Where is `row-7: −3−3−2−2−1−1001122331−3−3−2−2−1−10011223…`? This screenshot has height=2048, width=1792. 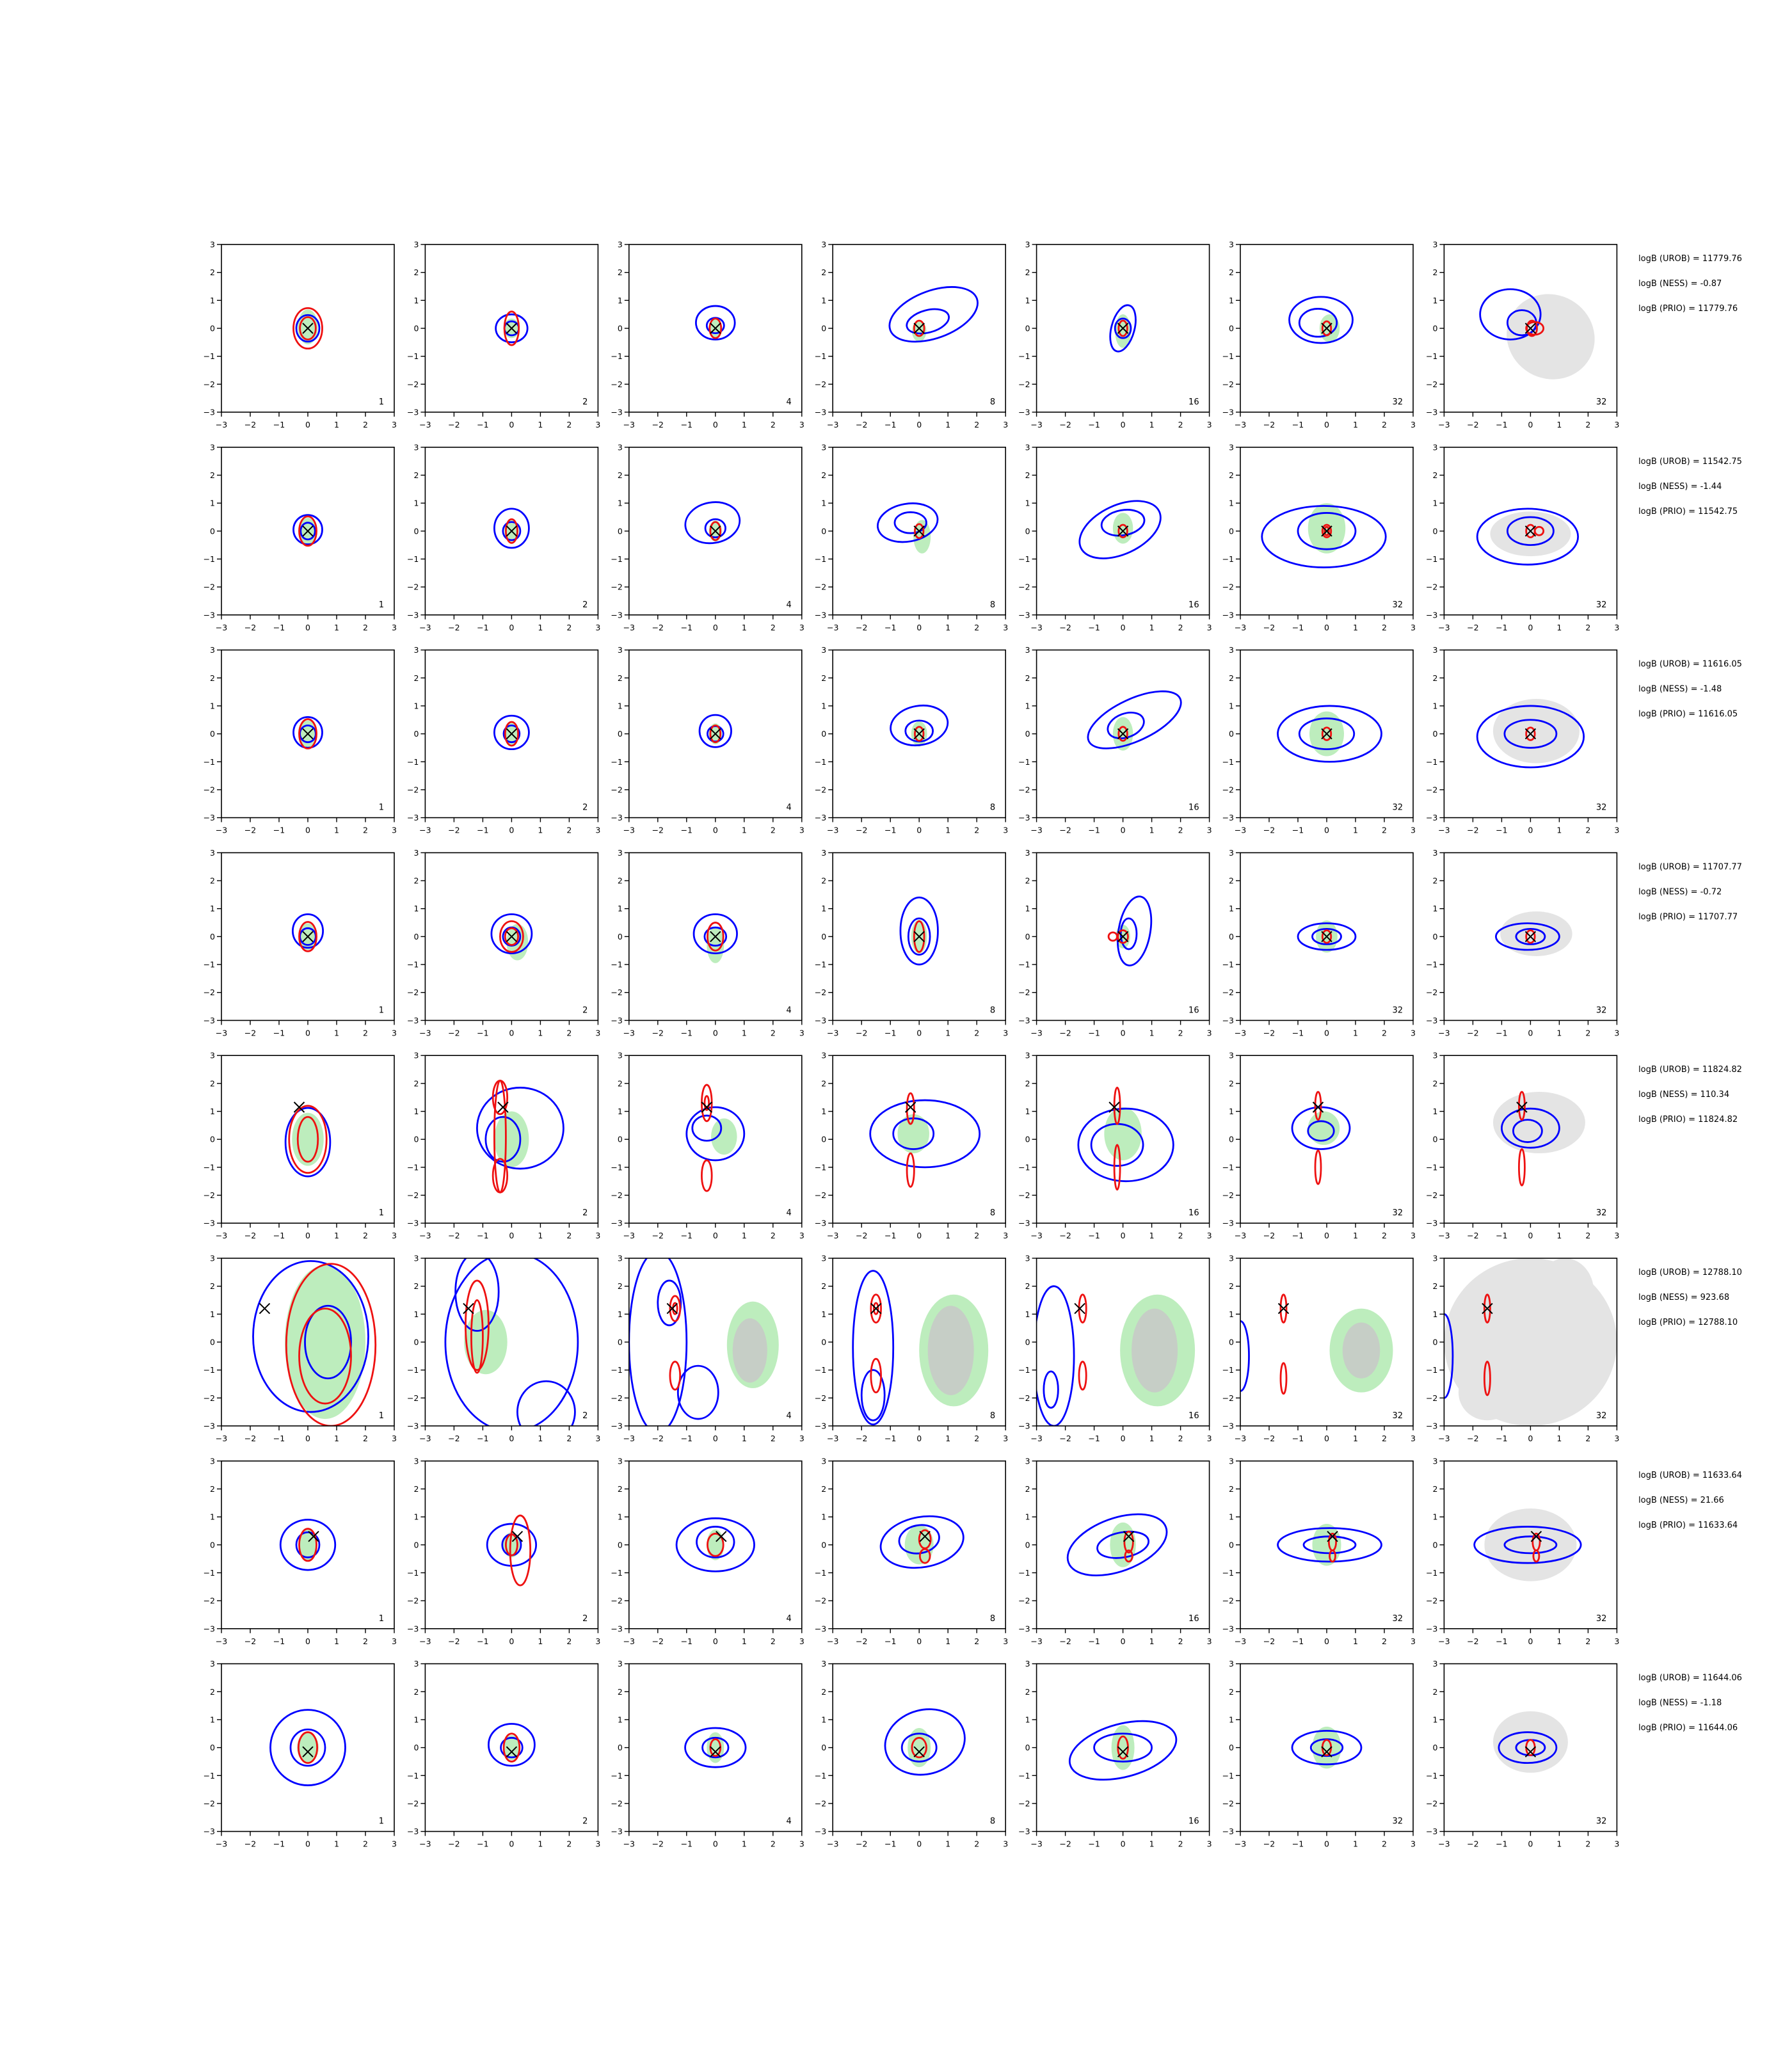
row-7: −3−3−2−2−1−1001122331−3−3−2−2−1−10011223… is located at coordinates (973, 1551).